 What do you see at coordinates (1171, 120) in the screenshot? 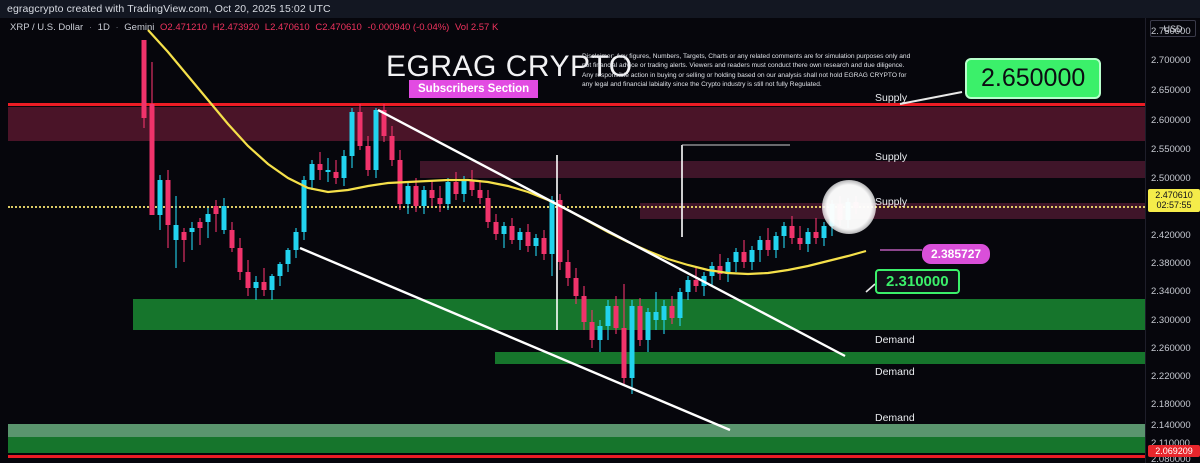
I see `price-tick-3: 2.600000` at bounding box center [1171, 120].